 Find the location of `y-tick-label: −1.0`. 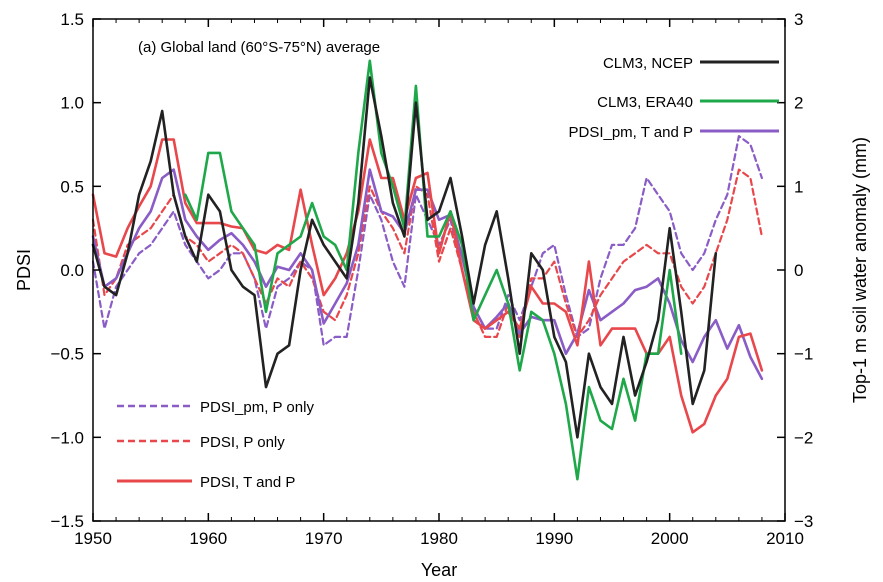

y-tick-label: −1.0 is located at coordinates (67, 437).